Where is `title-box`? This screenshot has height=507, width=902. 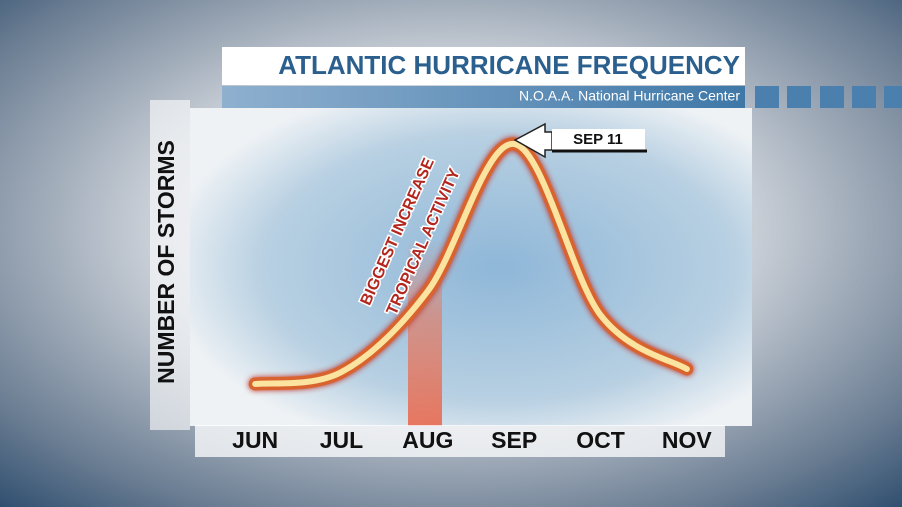
title-box is located at coordinates (483, 66).